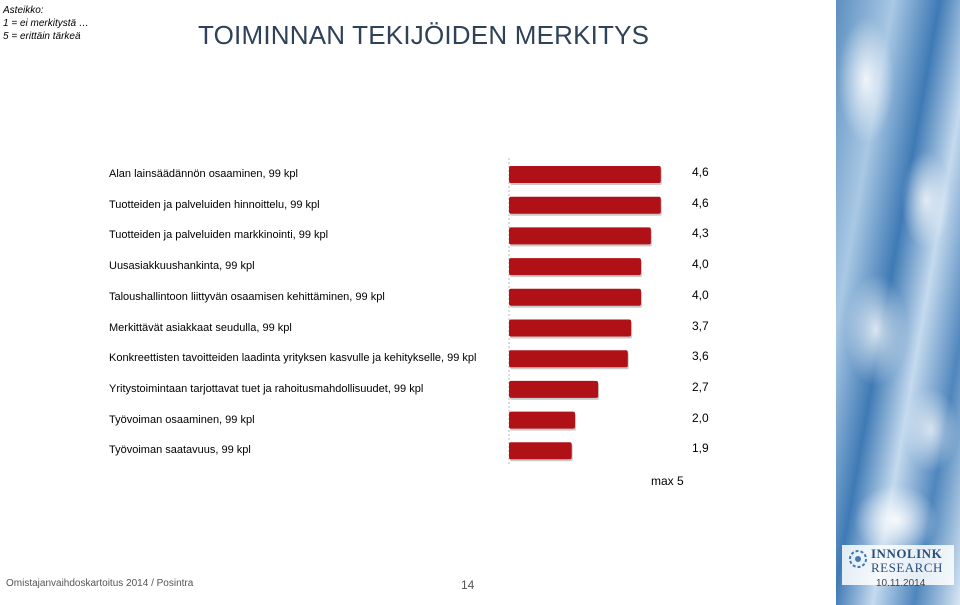 This screenshot has width=960, height=605. I want to click on page-title: TOIMINNAN TEKIJÖIDEN MERKITYS, so click(424, 35).